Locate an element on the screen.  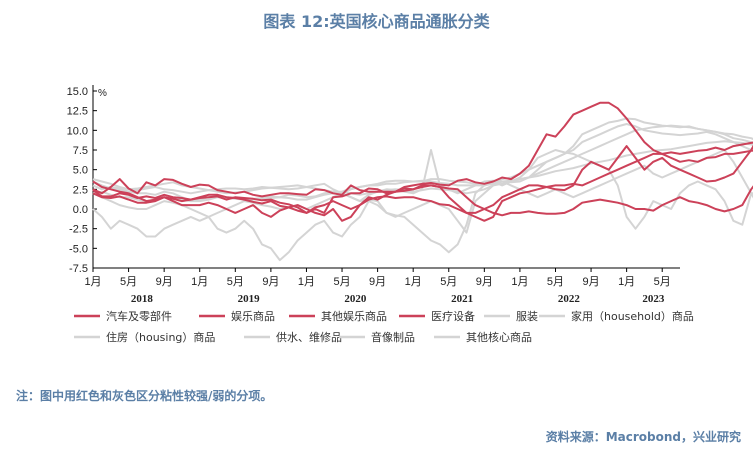
legend-label: 住房（housing）商品 is located at coordinates (160, 337).